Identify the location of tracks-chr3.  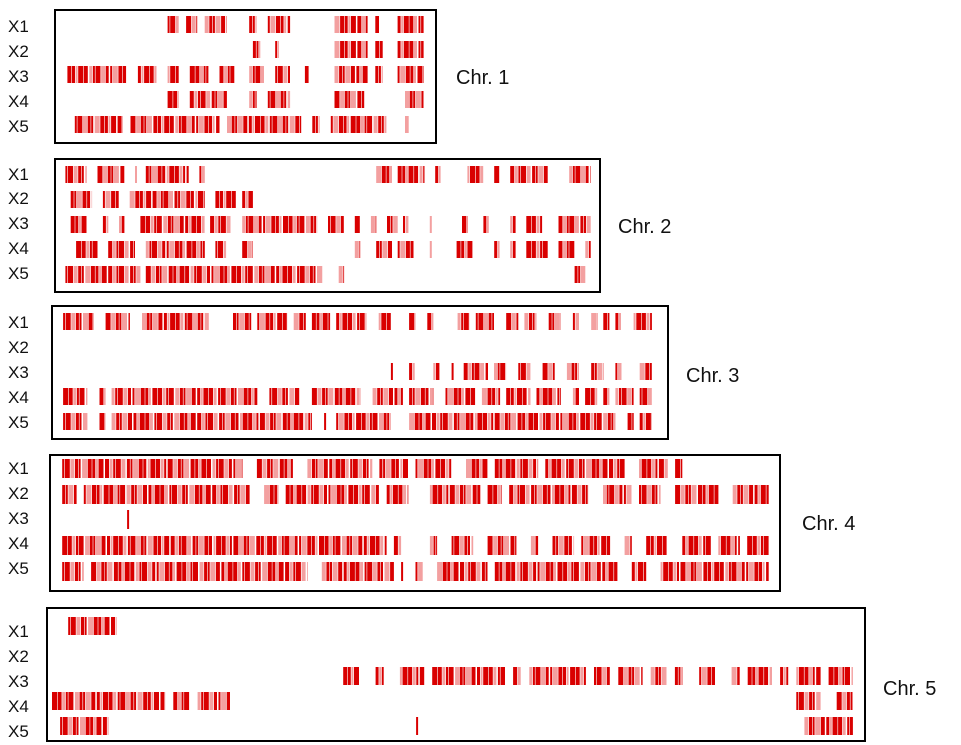
(357, 371).